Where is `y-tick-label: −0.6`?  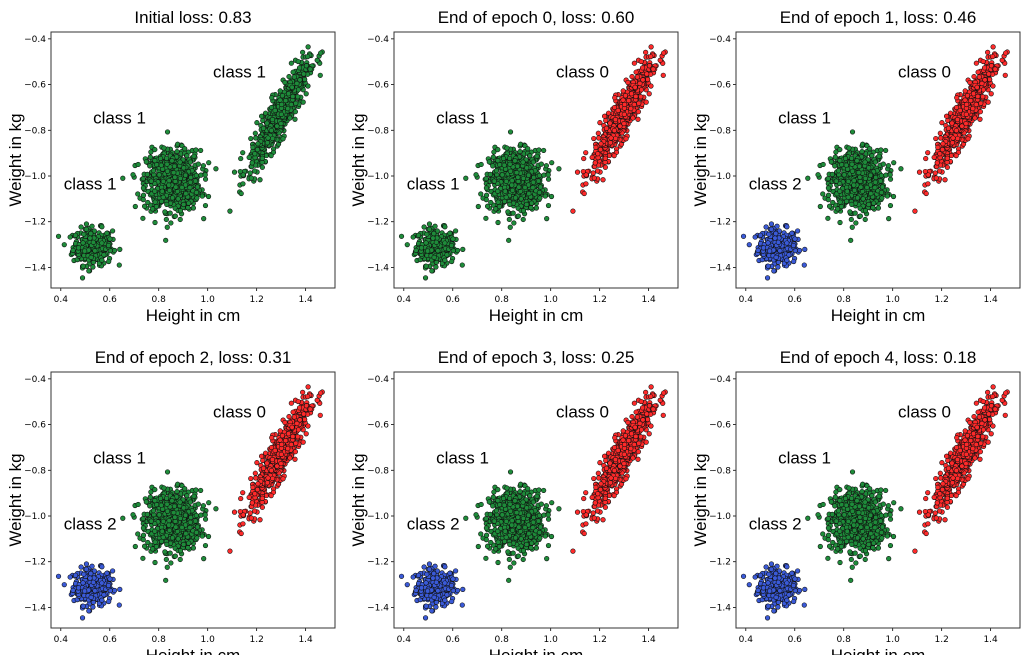
y-tick-label: −0.6 is located at coordinates (720, 86).